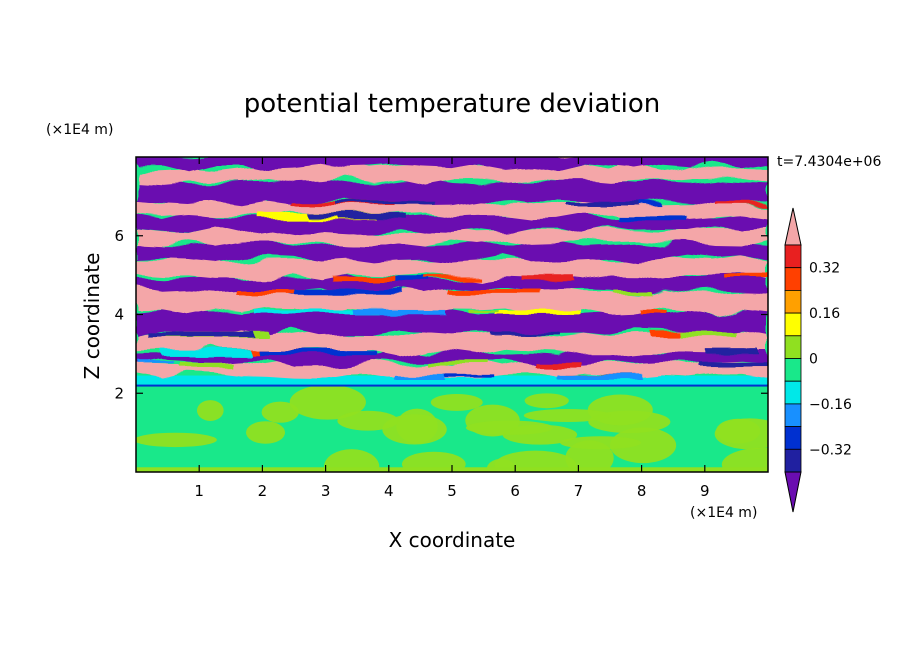 The width and height of the screenshot is (904, 654). I want to click on y-tick-label: 6, so click(119, 236).